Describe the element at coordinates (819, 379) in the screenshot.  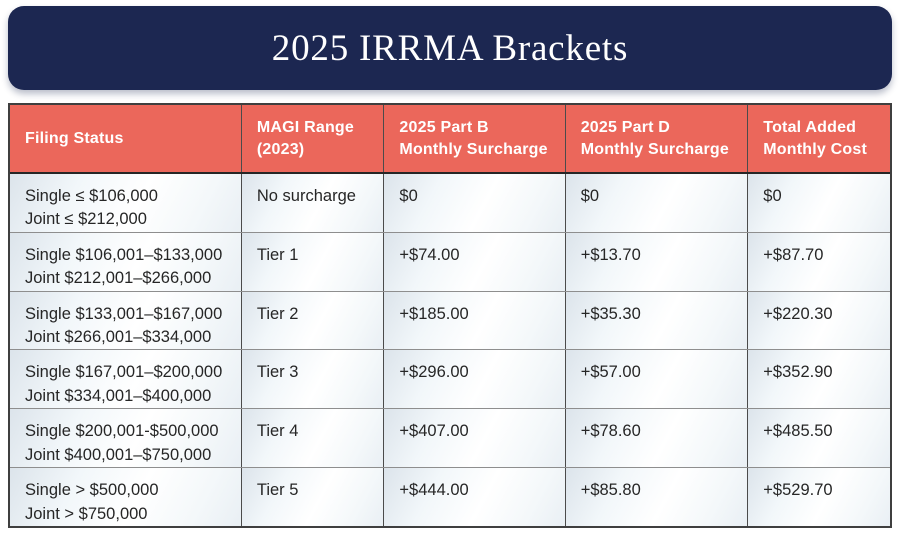
I see `total-cost-cell: +$352.90` at that location.